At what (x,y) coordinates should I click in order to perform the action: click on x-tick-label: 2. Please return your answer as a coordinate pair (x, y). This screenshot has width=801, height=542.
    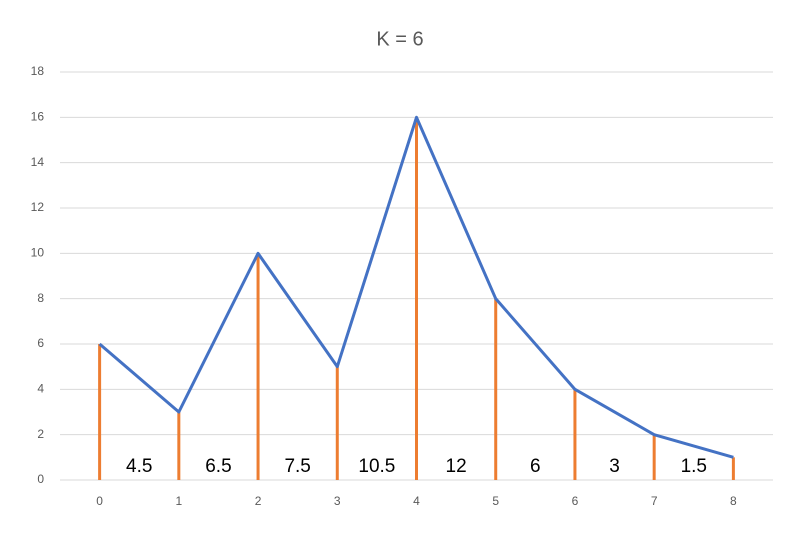
    Looking at the image, I should click on (258, 501).